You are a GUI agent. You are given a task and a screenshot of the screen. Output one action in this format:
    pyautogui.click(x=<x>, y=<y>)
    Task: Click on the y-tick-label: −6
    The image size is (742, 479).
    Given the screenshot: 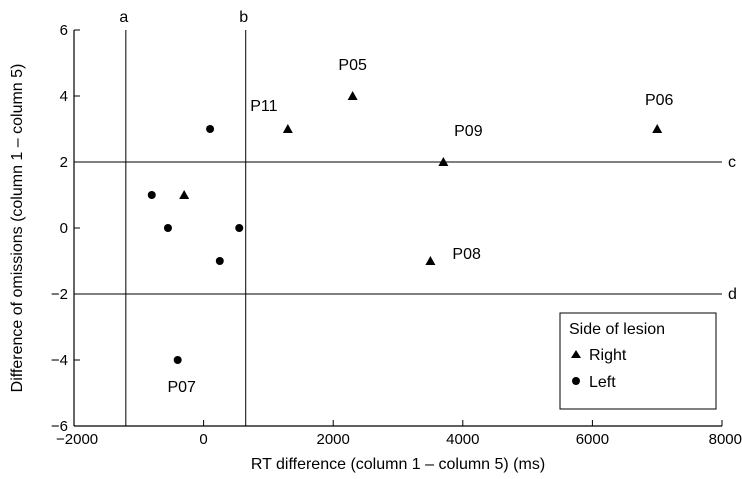 What is the action you would take?
    pyautogui.click(x=59, y=426)
    